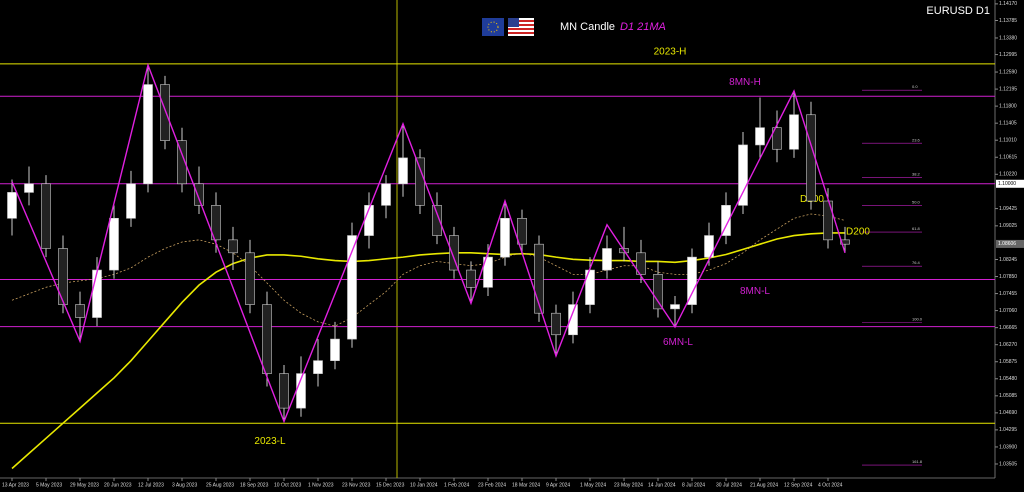 This screenshot has width=1024, height=492. I want to click on x-tick-label: 1 Feb 2024, so click(457, 485).